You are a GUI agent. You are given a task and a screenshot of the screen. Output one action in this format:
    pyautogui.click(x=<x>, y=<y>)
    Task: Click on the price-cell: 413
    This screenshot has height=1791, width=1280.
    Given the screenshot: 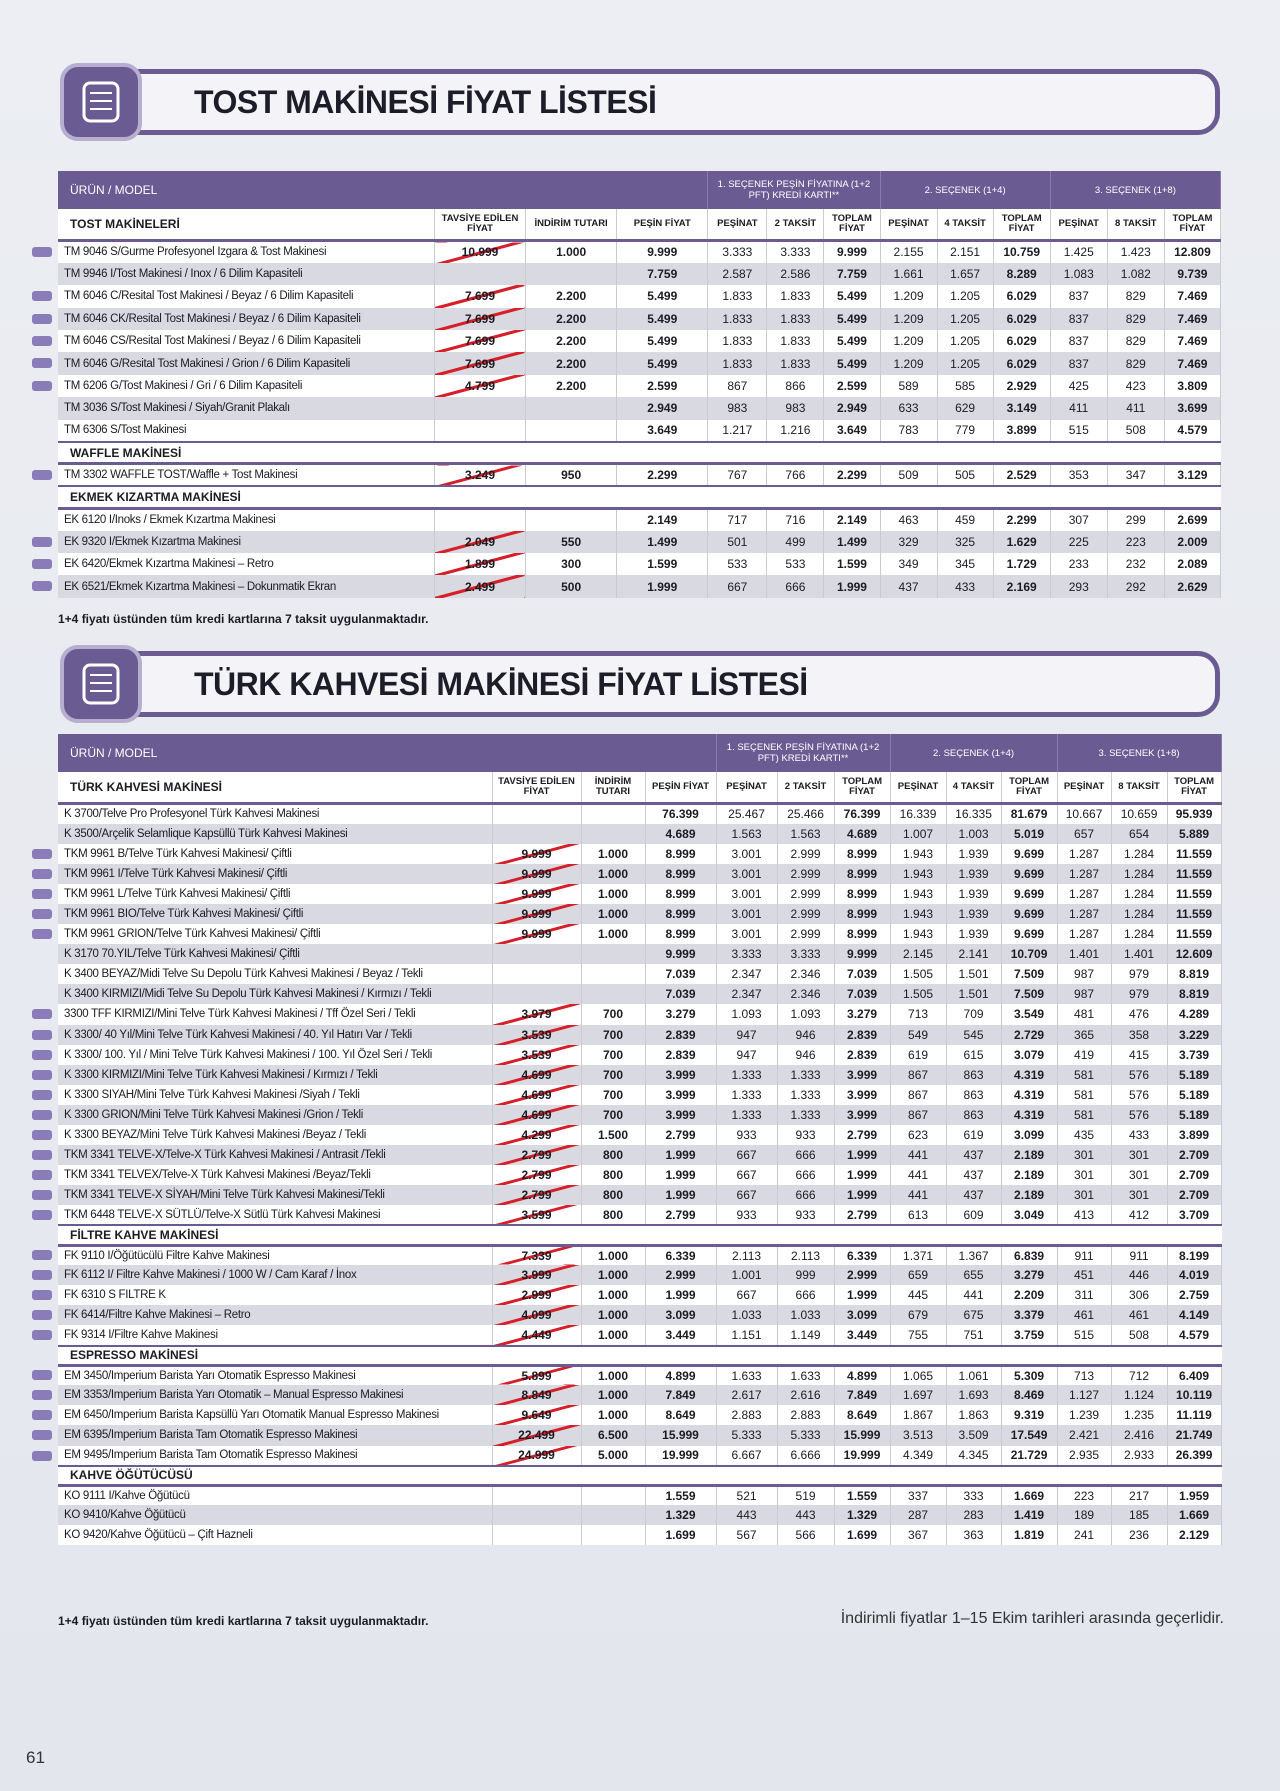 What is the action you would take?
    pyautogui.click(x=1084, y=1215)
    